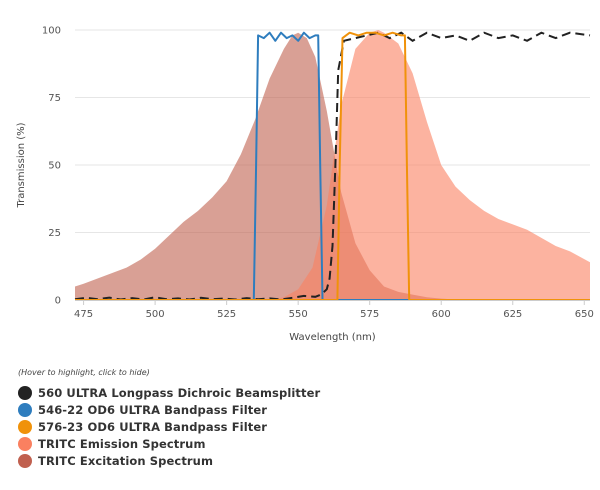 The width and height of the screenshot is (600, 490). I want to click on legend-item-546-22-od6-ultra-bandpass-filter: 546-22 OD6 ULTRA Bandpass Filter, so click(298, 409).